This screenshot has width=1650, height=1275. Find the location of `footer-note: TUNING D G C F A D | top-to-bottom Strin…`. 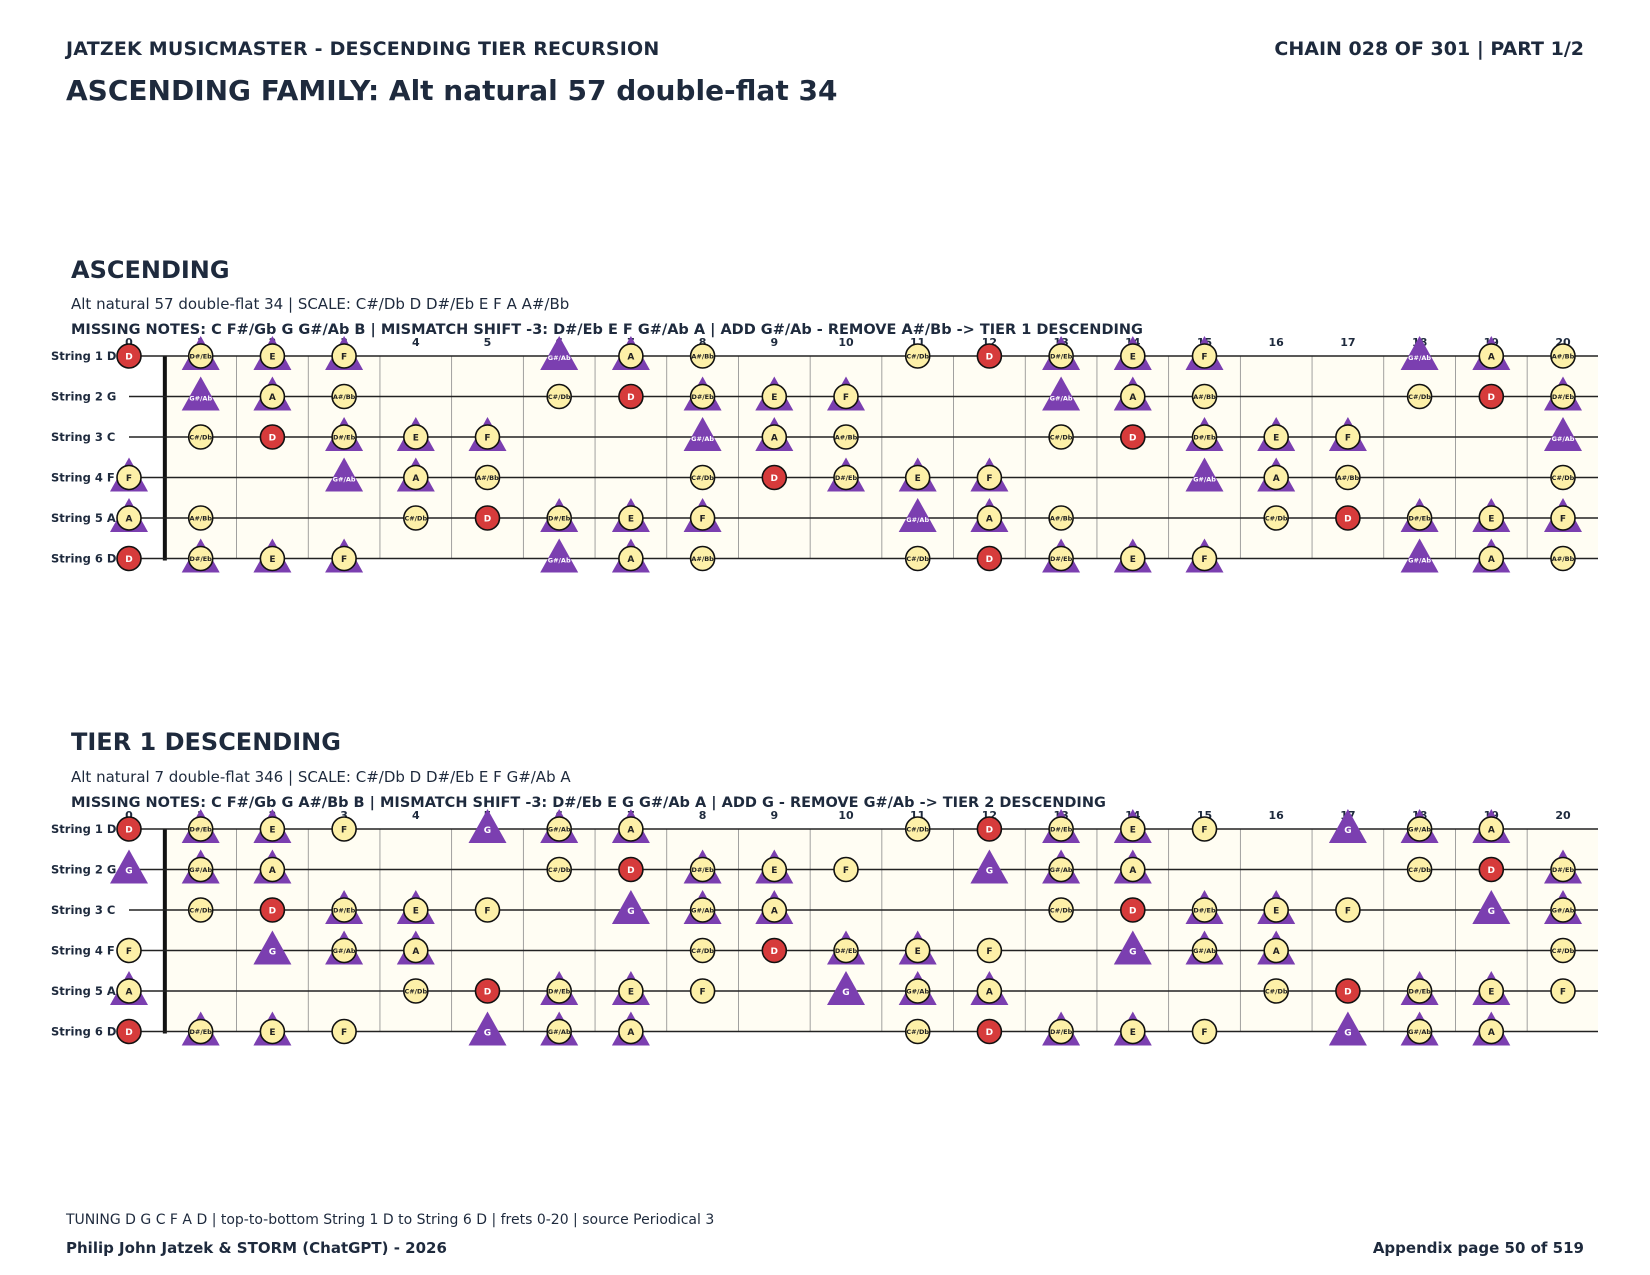

footer-note: TUNING D G C F A D | top-to-bottom Strin… is located at coordinates (390, 1220).